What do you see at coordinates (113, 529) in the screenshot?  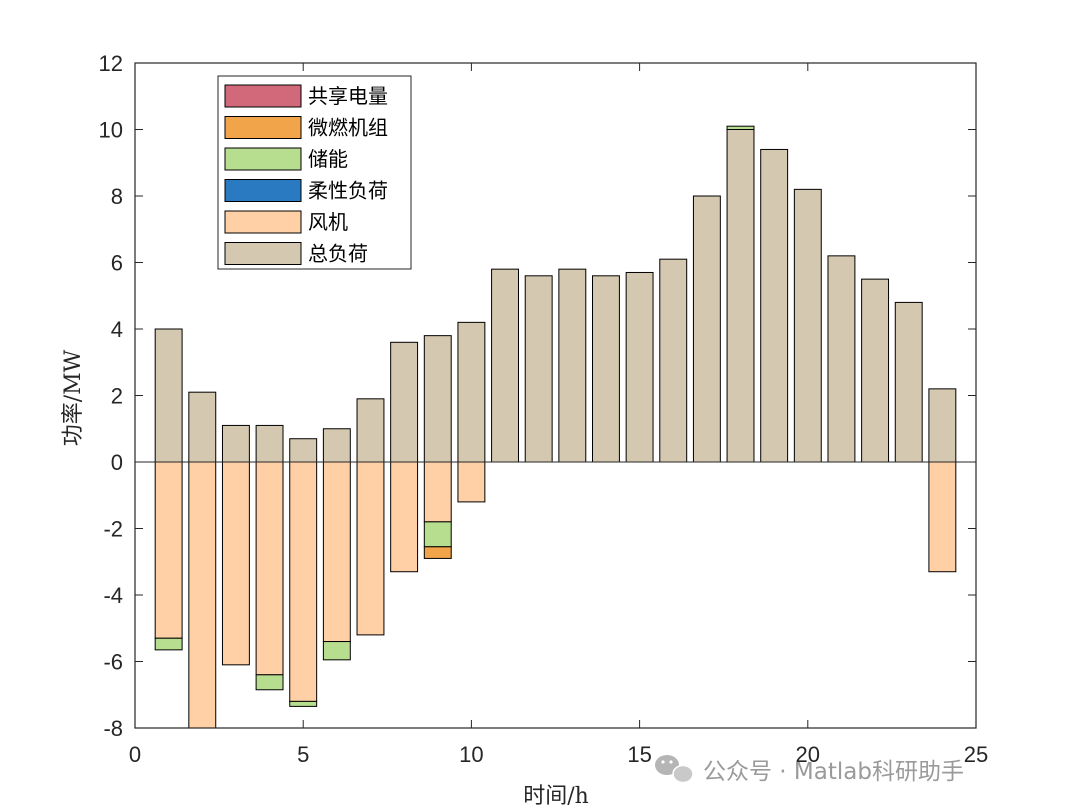 I see `y-tick-label: -2` at bounding box center [113, 529].